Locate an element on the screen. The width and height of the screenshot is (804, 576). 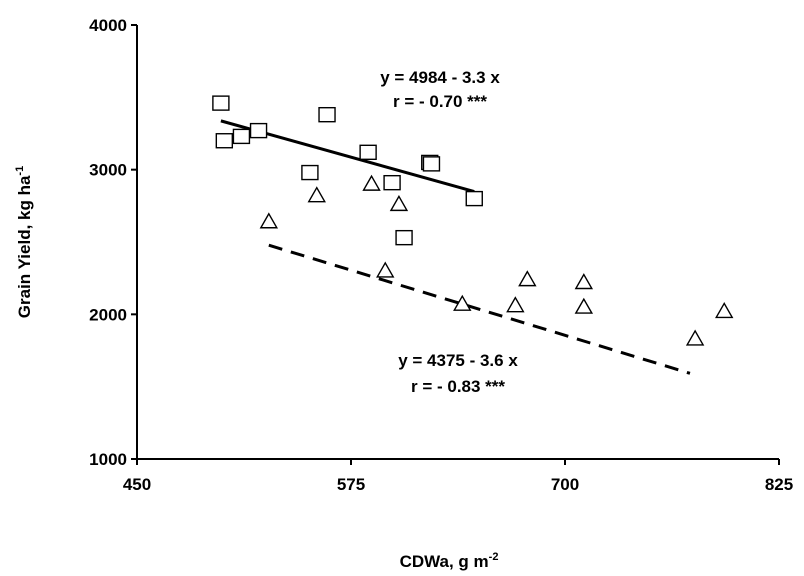
r-value-triangle-series: r = - 0.83 *** is located at coordinates (458, 386).